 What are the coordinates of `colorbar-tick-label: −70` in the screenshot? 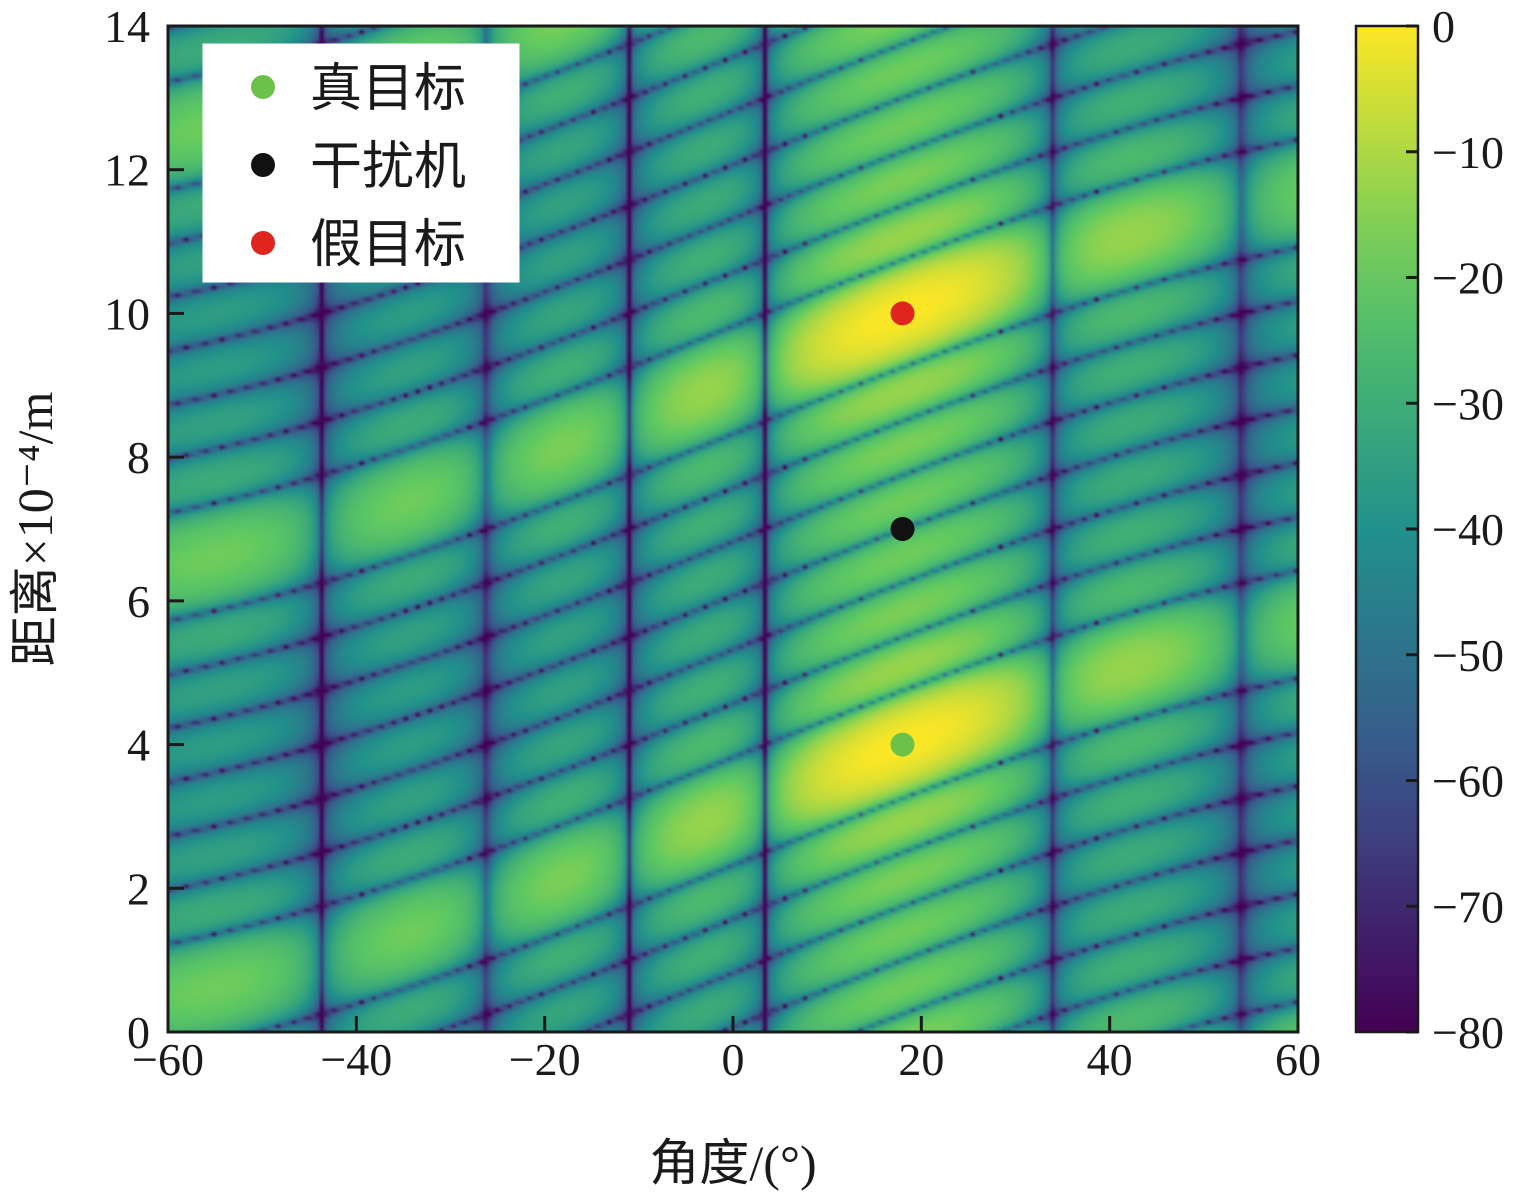 It's located at (1468, 906).